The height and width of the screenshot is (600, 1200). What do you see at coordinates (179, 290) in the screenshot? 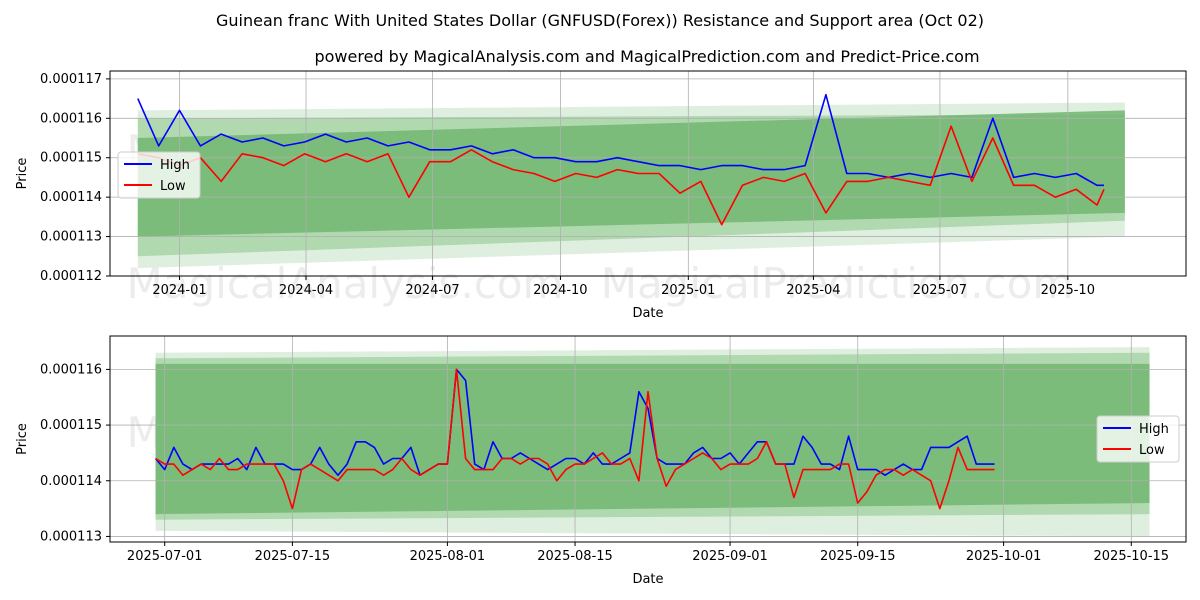
I see `x-tick-label: 2024-01` at bounding box center [179, 290].